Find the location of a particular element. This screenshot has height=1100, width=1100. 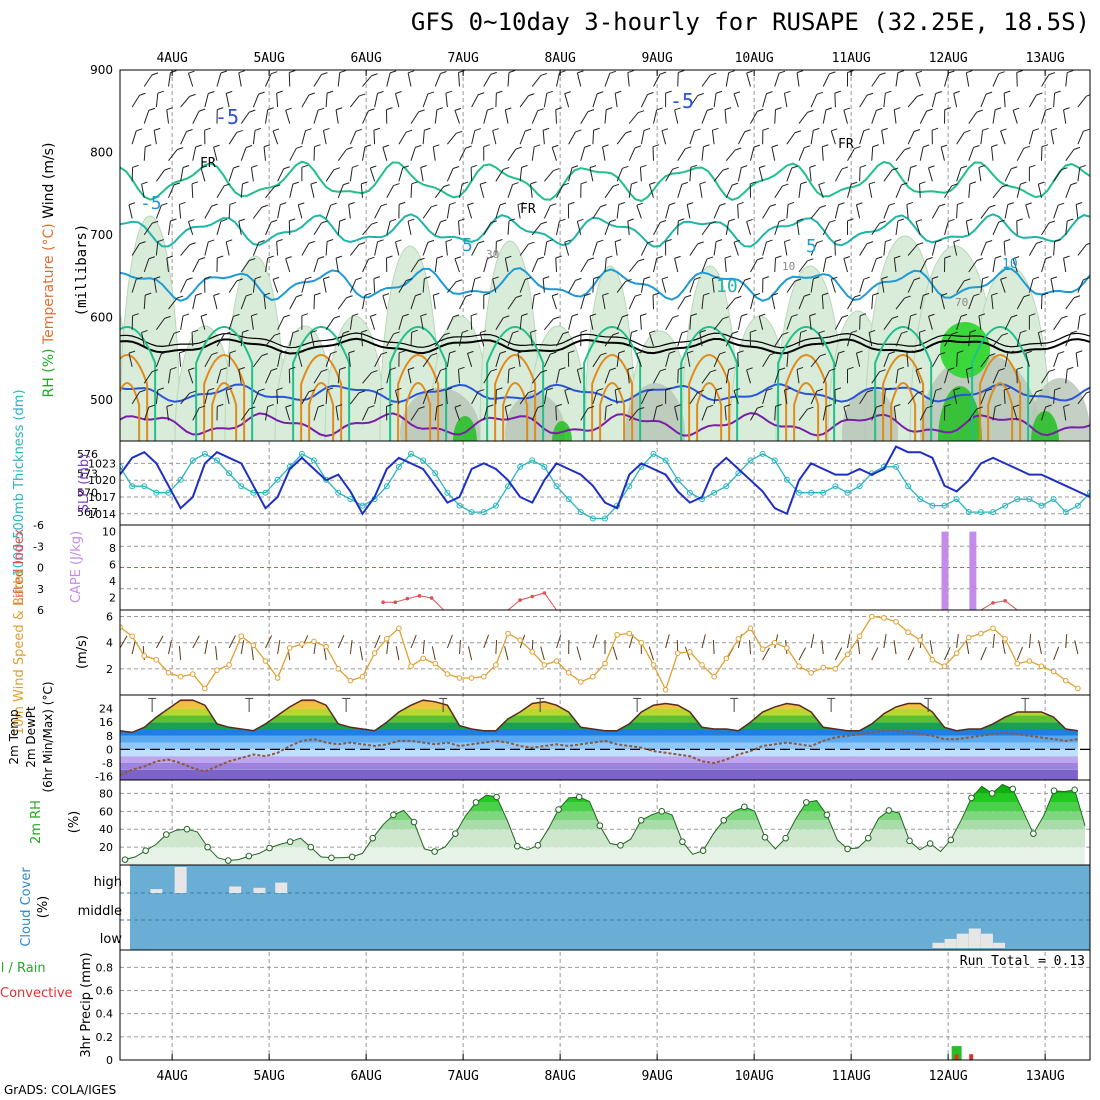

slp-line is located at coordinates (605, 480).